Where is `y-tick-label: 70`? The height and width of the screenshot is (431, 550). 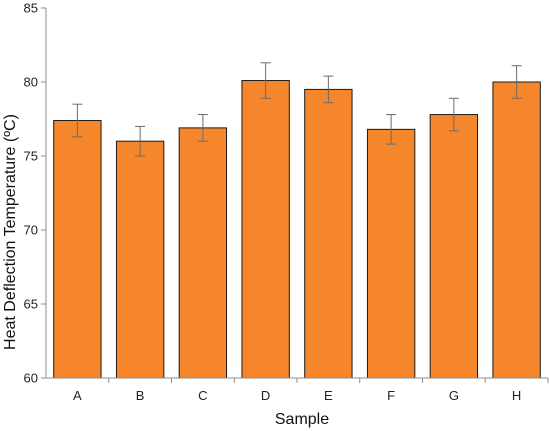
y-tick-label: 70 is located at coordinates (31, 230).